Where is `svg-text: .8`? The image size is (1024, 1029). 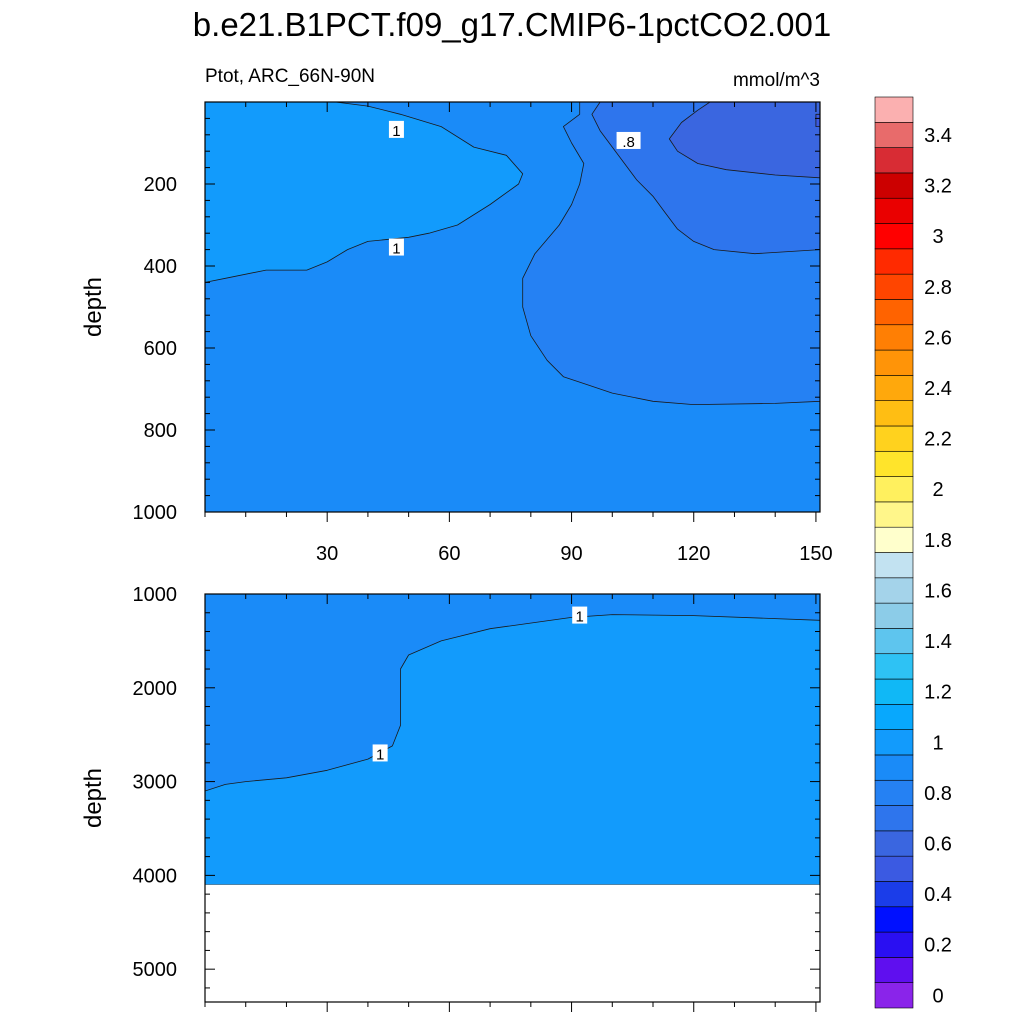
svg-text: .8 is located at coordinates (628, 142).